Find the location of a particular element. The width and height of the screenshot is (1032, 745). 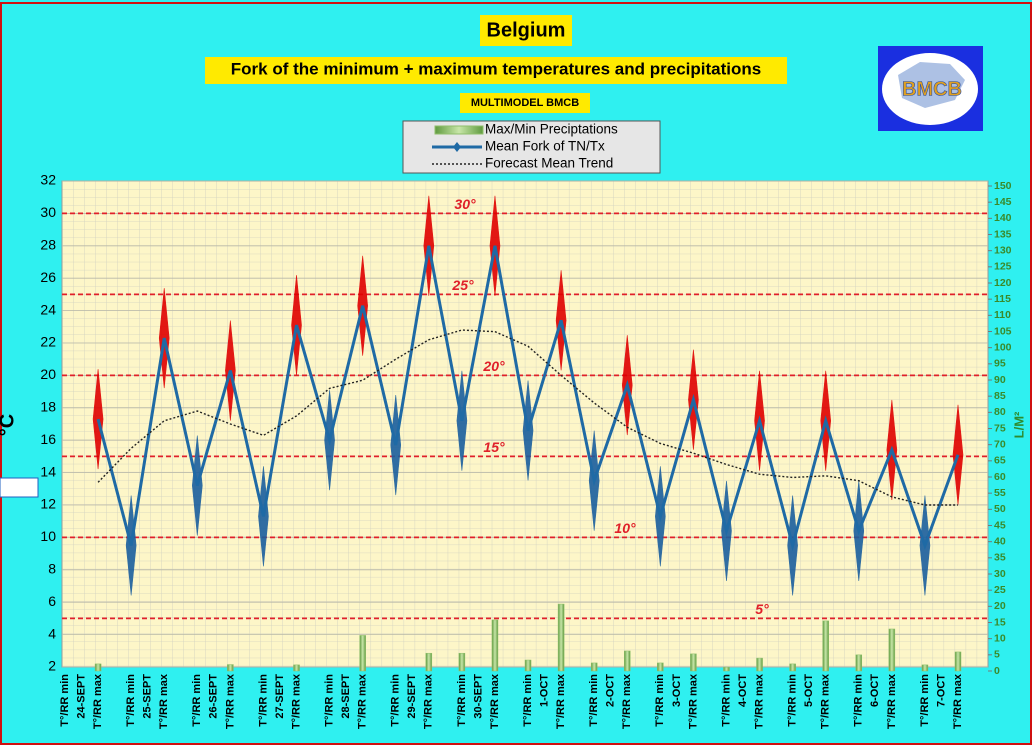

y2-tick-label: 145 is located at coordinates (1003, 202).